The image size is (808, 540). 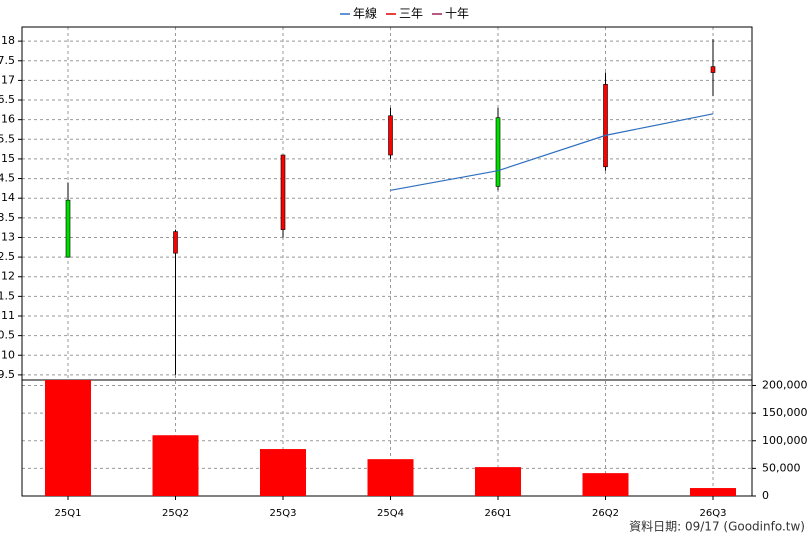 What do you see at coordinates (785, 412) in the screenshot?
I see `y2-tick-label: 150,000` at bounding box center [785, 412].